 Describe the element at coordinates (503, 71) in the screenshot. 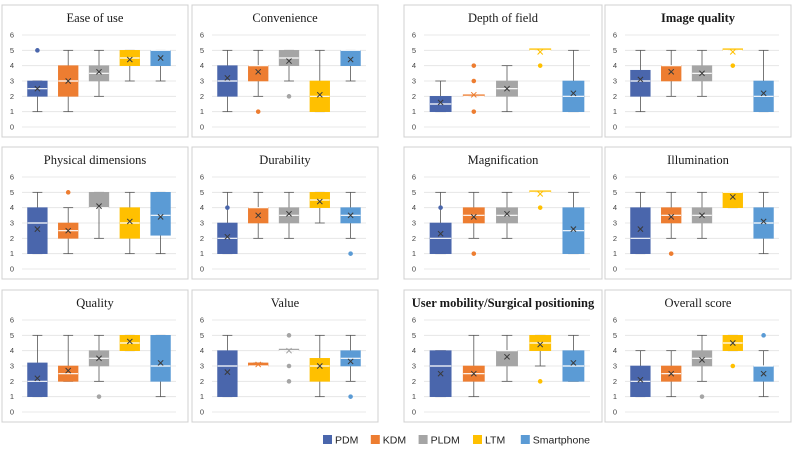

I see `panel-depth-of-field: Depth of field 0 1 2 3 4 5 6` at that location.